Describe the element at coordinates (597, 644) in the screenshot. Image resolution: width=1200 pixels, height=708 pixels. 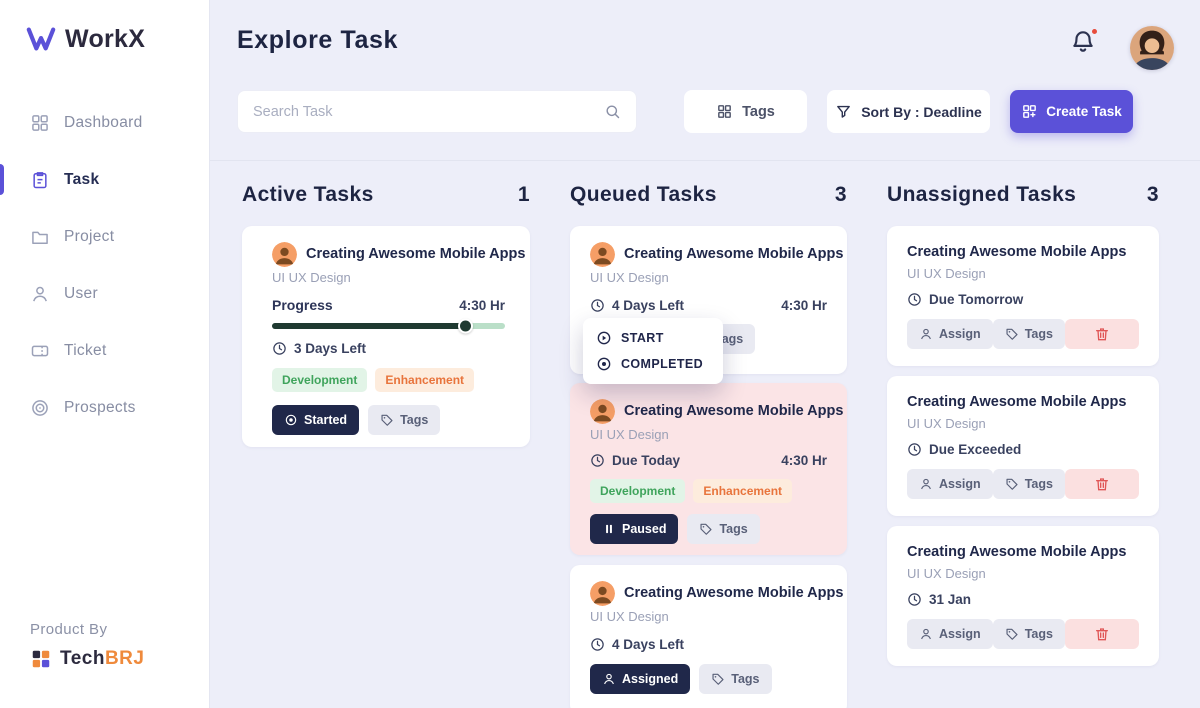
I see `clock-icon` at that location.